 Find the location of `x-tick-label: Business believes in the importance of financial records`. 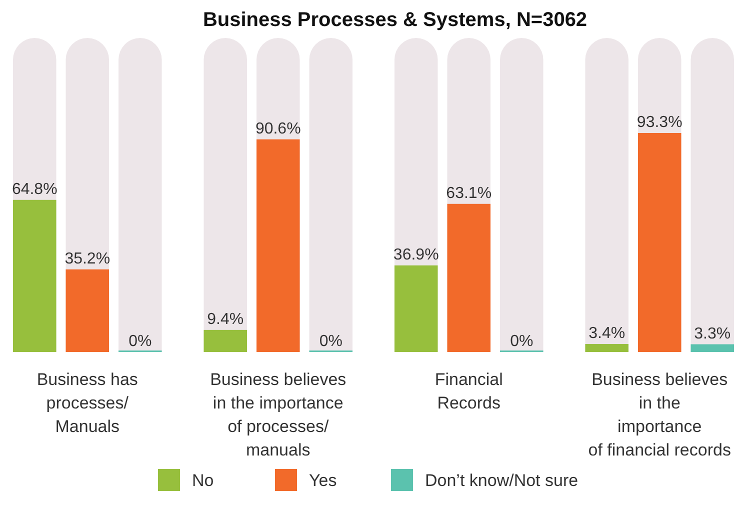

x-tick-label: Business believes in the importance of financial records is located at coordinates (659, 415).